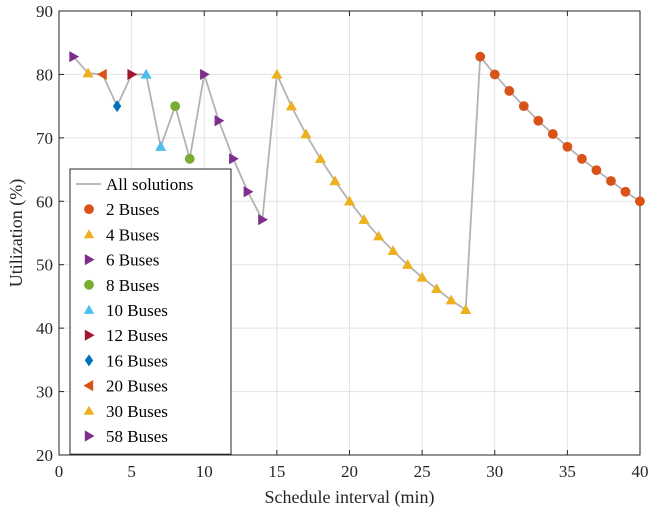 The image size is (649, 514). I want to click on series-30-buses, so click(88, 72).